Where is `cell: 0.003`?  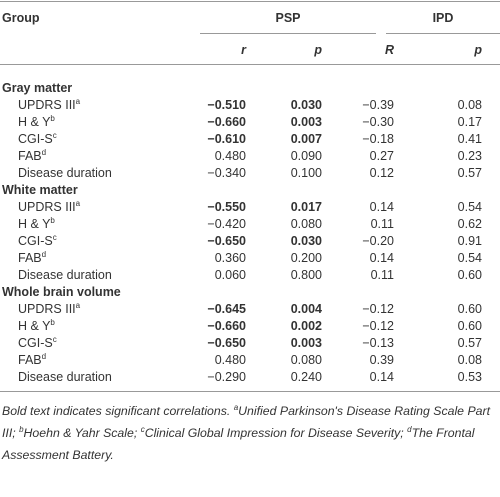 cell: 0.003 is located at coordinates (306, 343).